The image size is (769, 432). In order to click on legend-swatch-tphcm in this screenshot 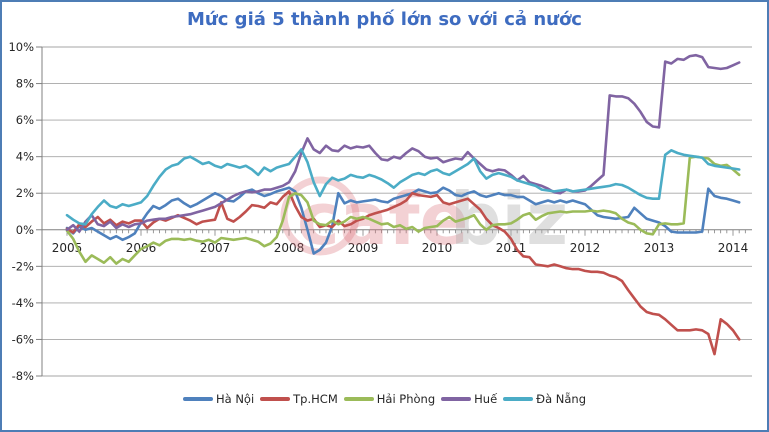, I will do `click(275, 399)`.